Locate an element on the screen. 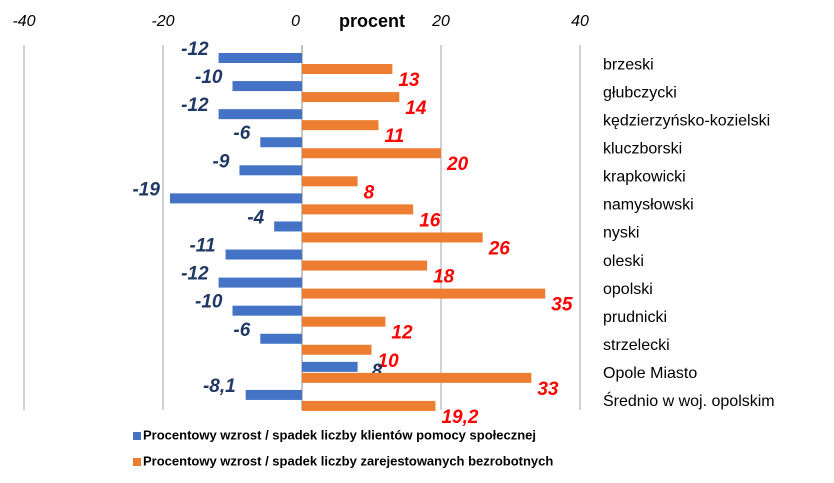 The width and height of the screenshot is (834, 483). x-tick-label: -40 is located at coordinates (23, 21).